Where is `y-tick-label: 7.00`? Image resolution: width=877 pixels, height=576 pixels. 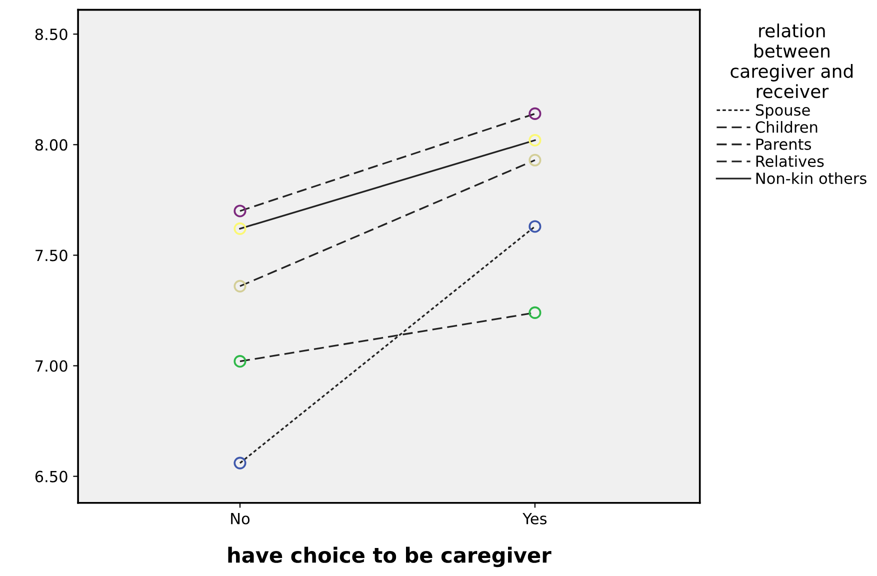
y-tick-label: 7.00 is located at coordinates (52, 366).